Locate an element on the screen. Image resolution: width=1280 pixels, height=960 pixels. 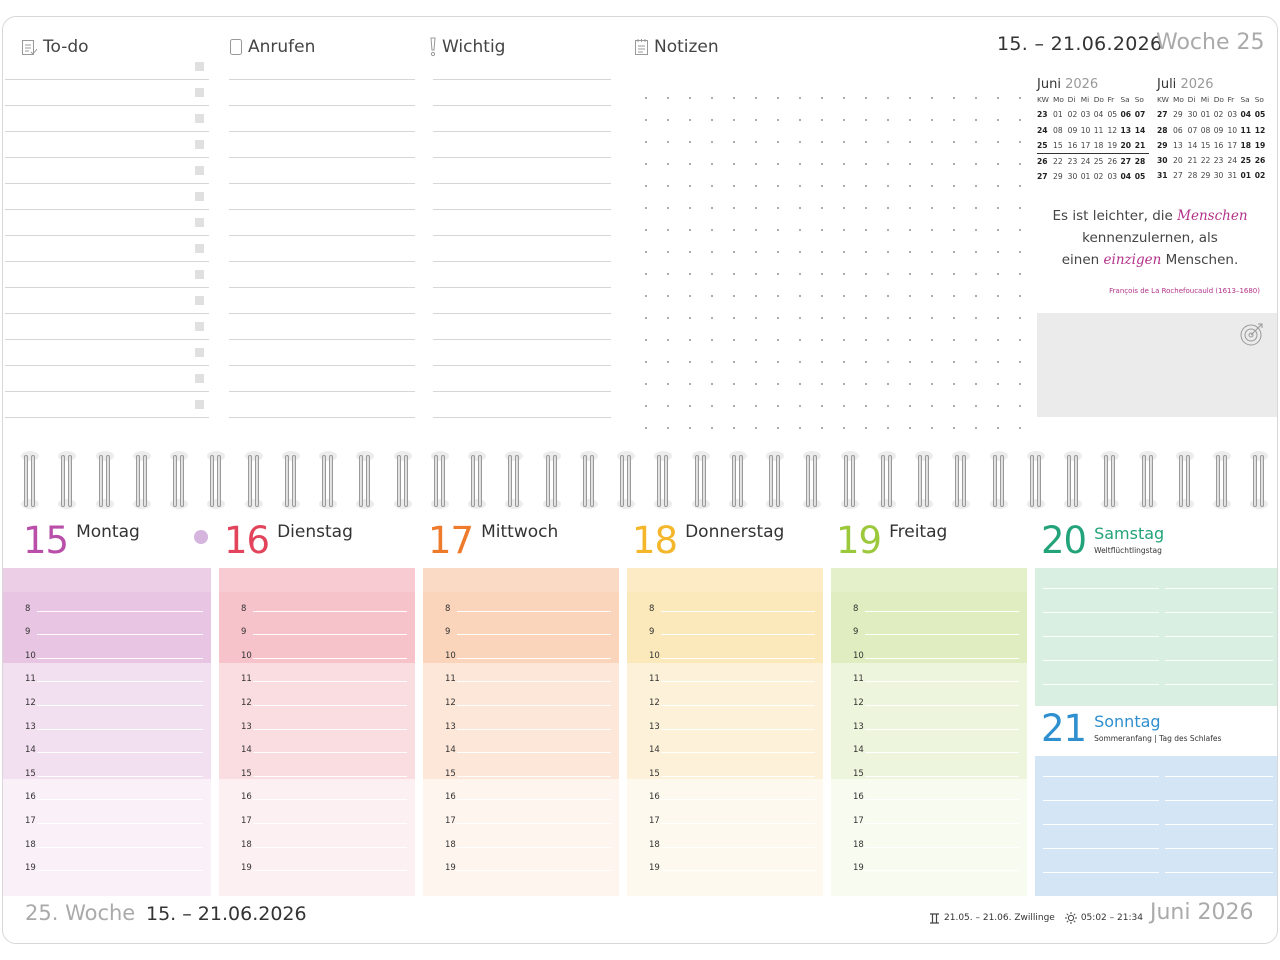
mini-day: 10 is located at coordinates (1085, 130).